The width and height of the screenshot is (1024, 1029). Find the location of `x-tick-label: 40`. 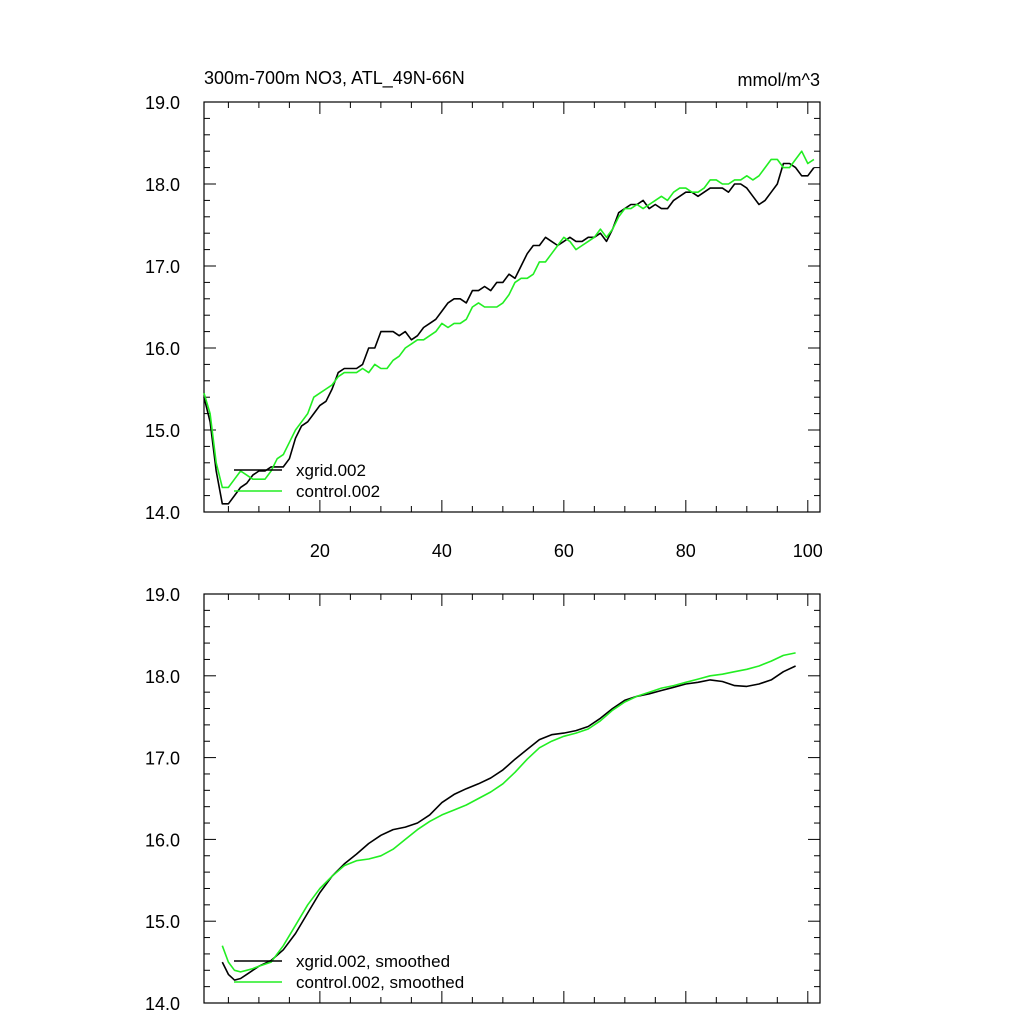

x-tick-label: 40 is located at coordinates (442, 551).